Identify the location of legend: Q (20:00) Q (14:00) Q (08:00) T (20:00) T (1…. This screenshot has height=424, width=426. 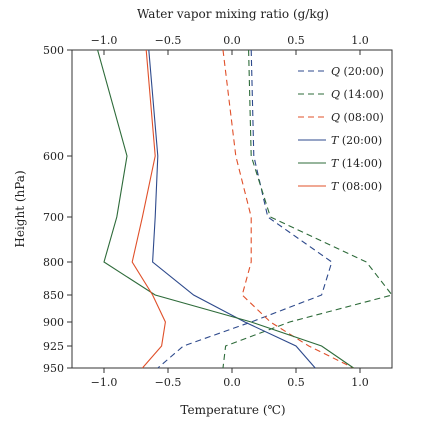
(341, 129).